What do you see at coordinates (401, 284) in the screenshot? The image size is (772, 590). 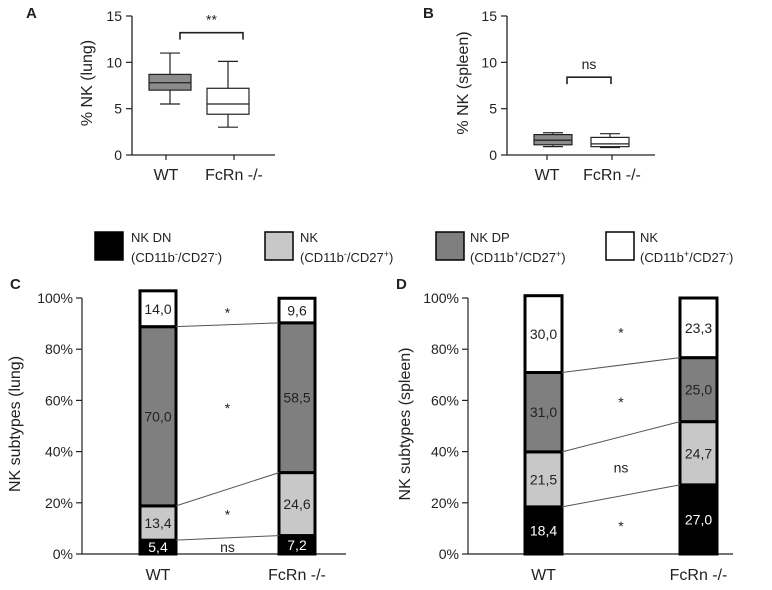 I see `panel-label-d: D` at bounding box center [401, 284].